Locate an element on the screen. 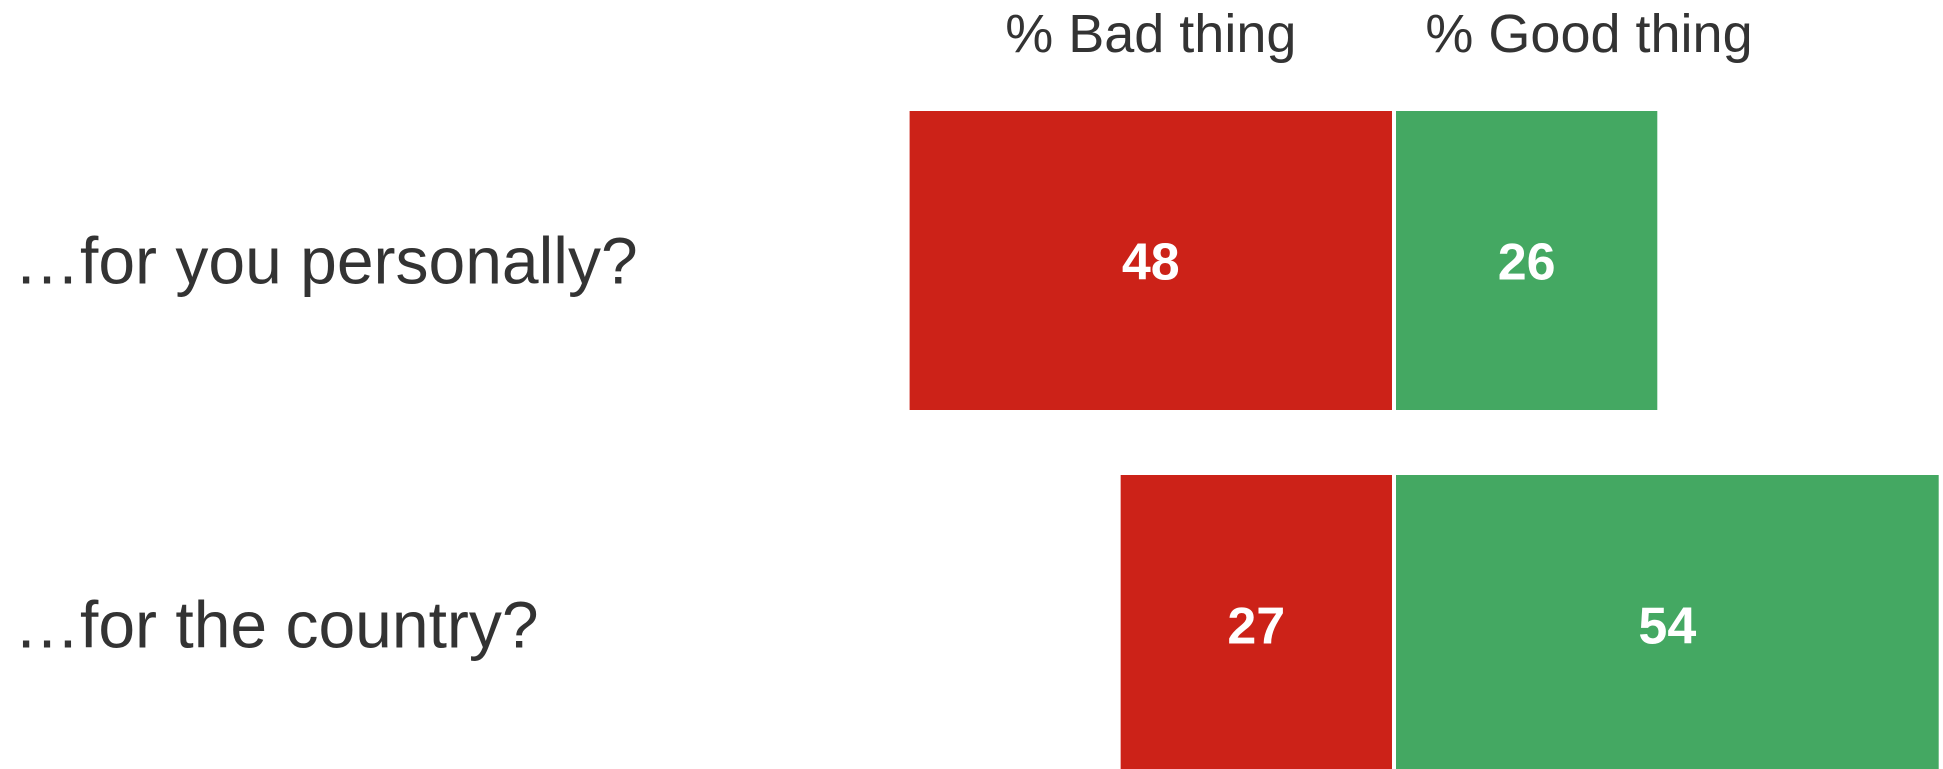  header-bad-thing: % Bad thing is located at coordinates (1150, 34).